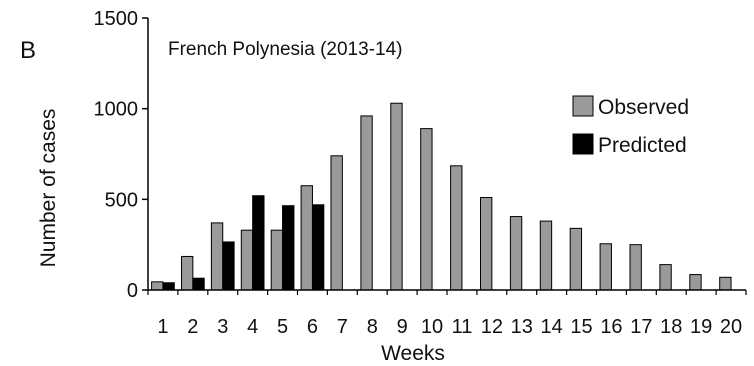  What do you see at coordinates (611, 327) in the screenshot?
I see `x-tick-label-16: 16` at bounding box center [611, 327].